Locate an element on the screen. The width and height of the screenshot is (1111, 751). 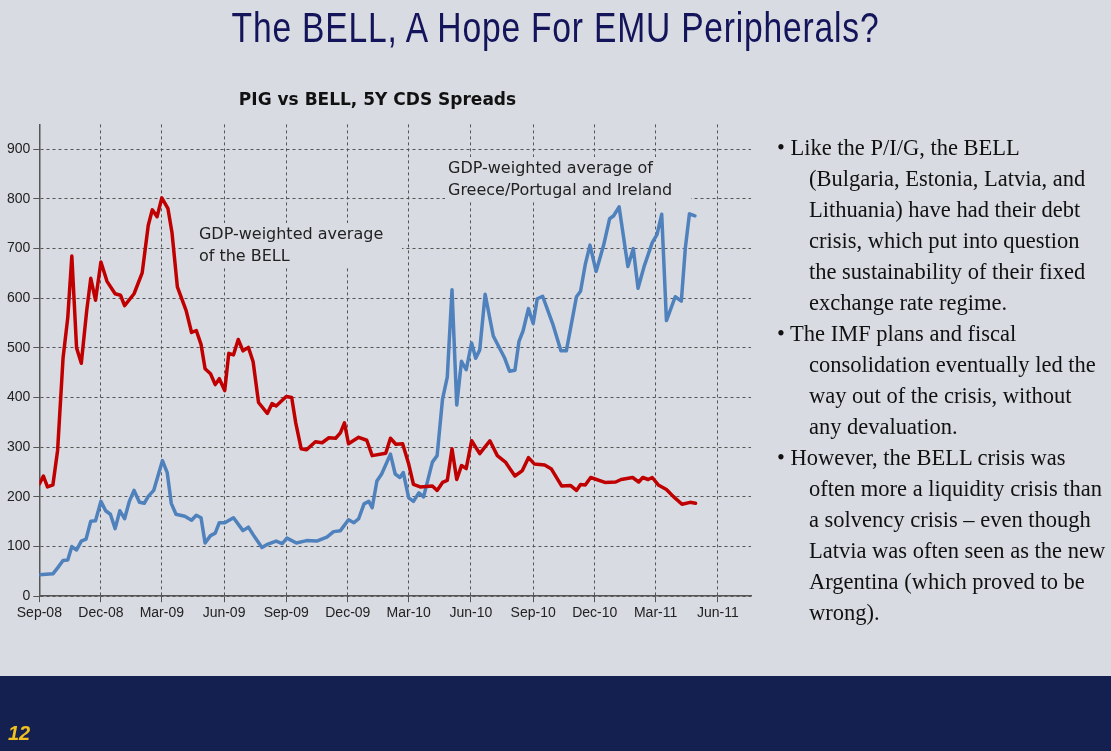
y-tick-label: 100 is located at coordinates (19, 545).